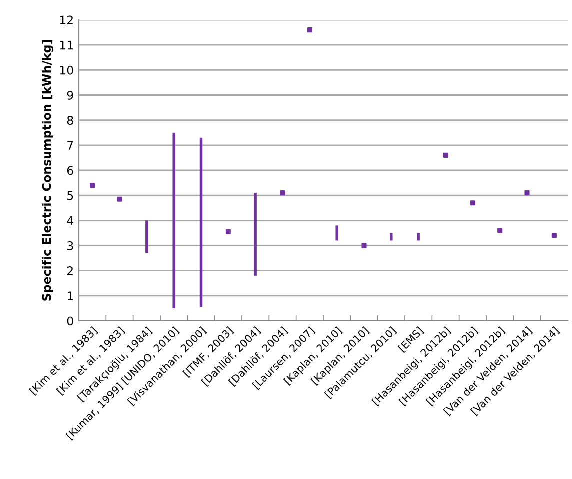 The width and height of the screenshot is (572, 479). I want to click on y-tick-label: 3, so click(71, 245).